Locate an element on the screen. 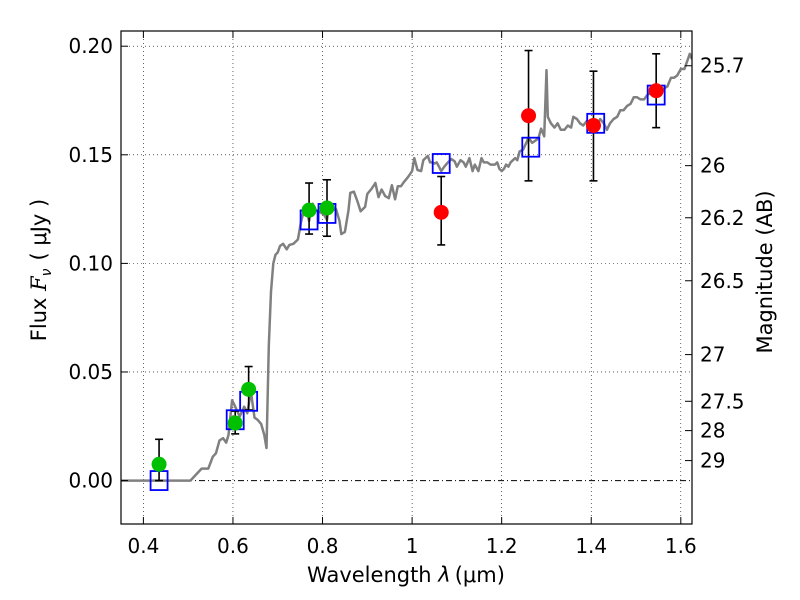 The width and height of the screenshot is (800, 600). magnitude-tick-labels: 25.7 26 26.2 26.5 27 27.5 28 29 is located at coordinates (722, 263).